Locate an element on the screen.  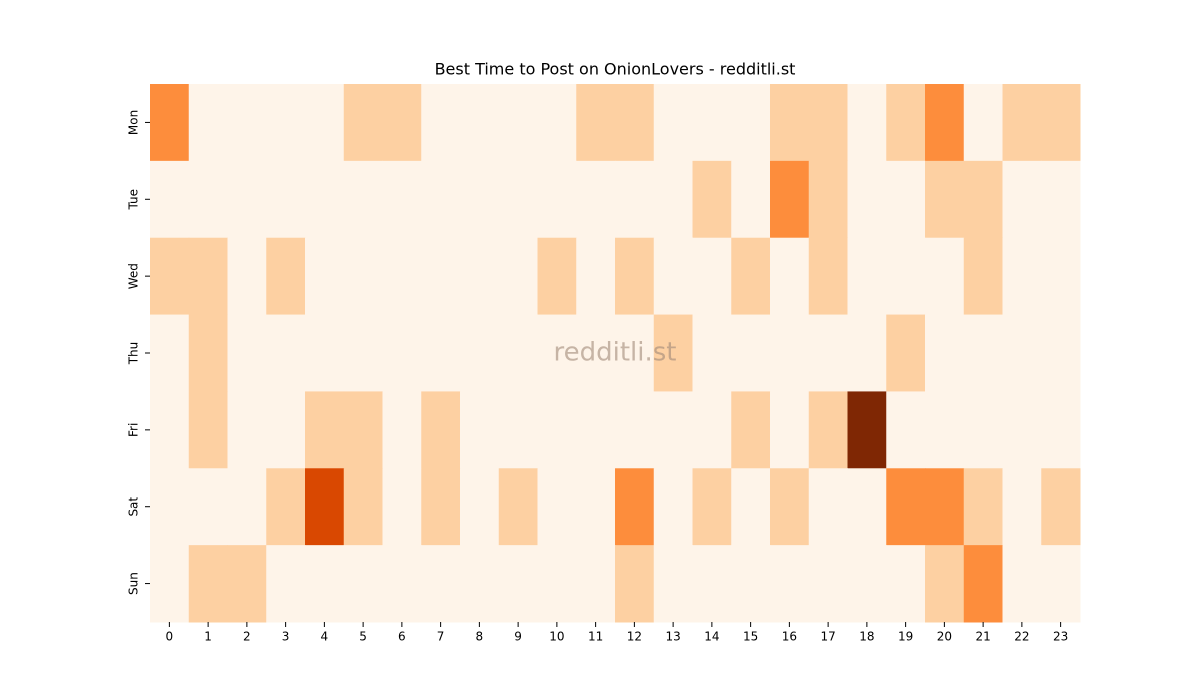
x-tick-label: 8 is located at coordinates (480, 637).